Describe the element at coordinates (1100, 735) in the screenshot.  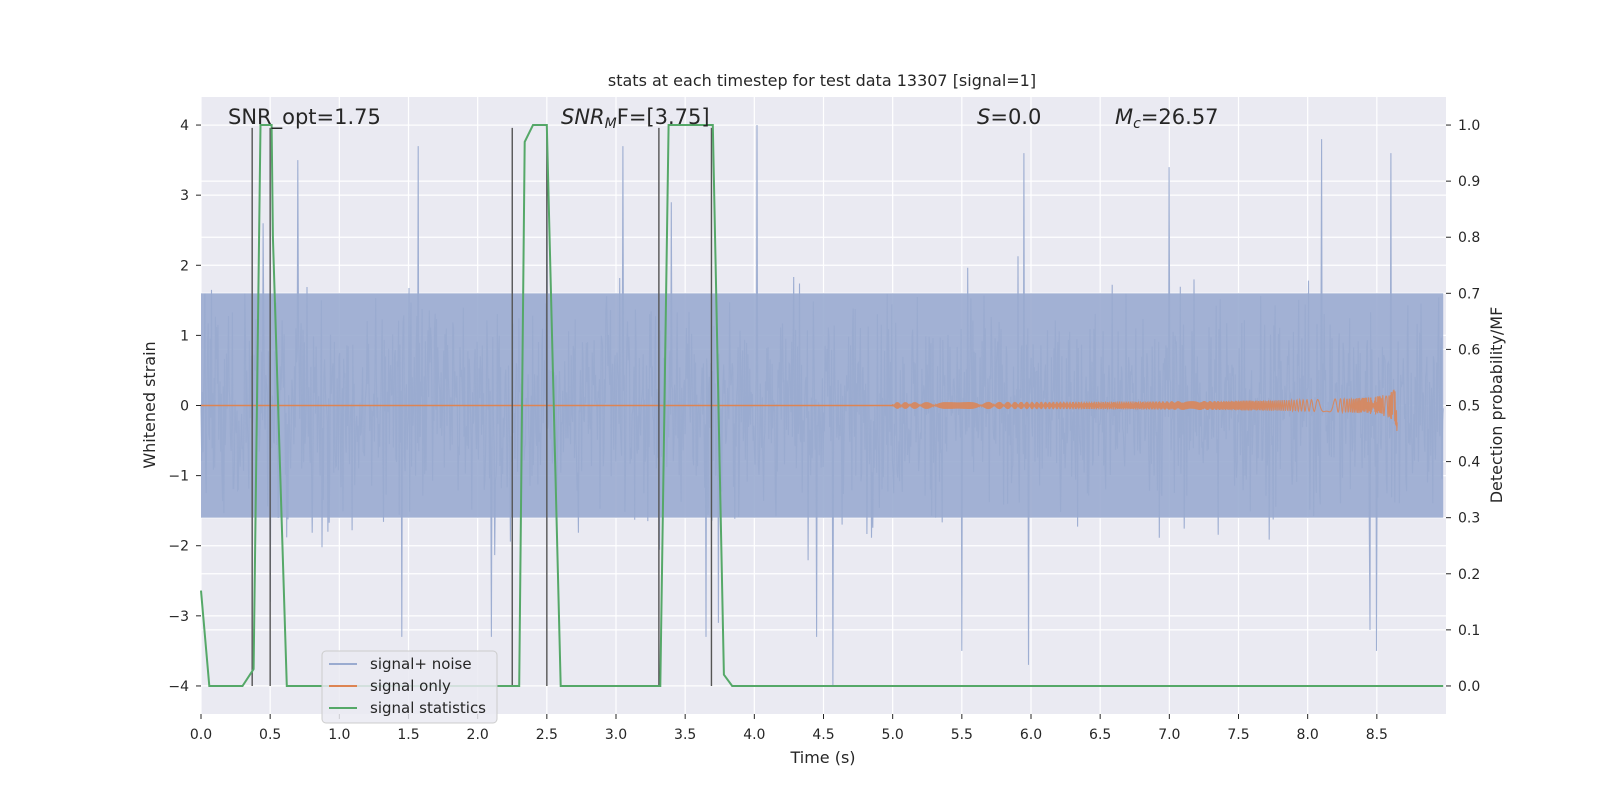
I see `x-tick-label: 6.5` at that location.